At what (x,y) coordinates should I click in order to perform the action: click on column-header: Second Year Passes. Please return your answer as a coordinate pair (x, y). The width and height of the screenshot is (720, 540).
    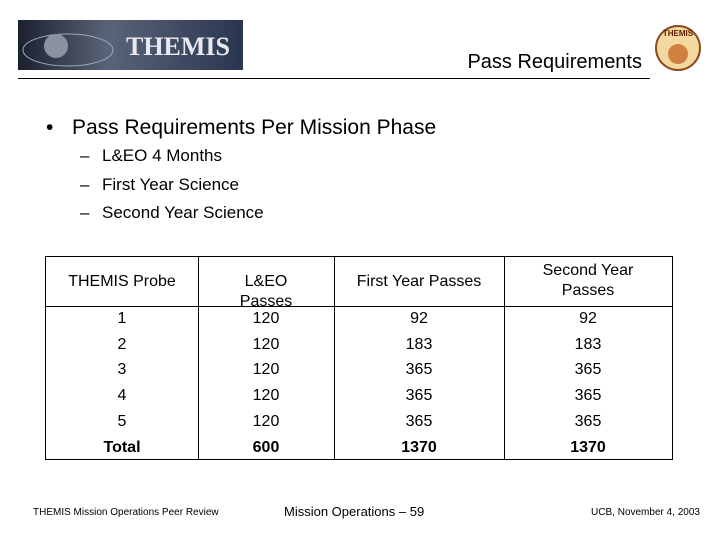
    Looking at the image, I should click on (588, 280).